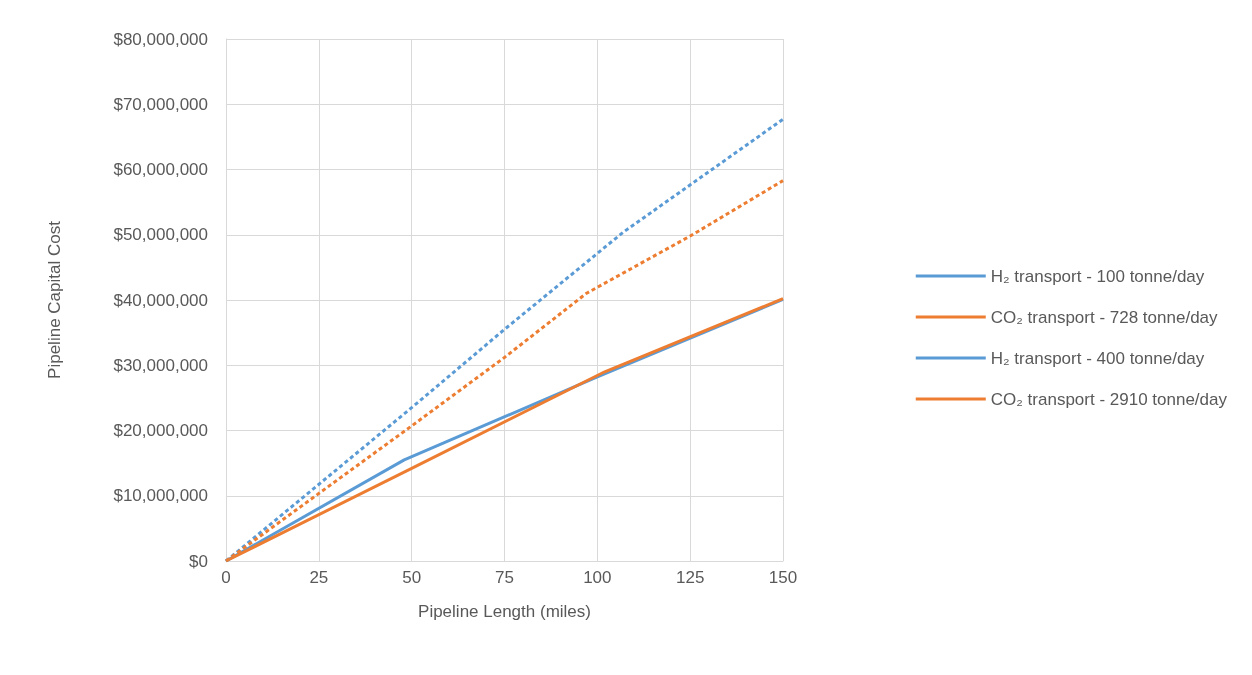 The image size is (1252, 675). Describe the element at coordinates (319, 577) in the screenshot. I see `x-tick-label: 25` at that location.